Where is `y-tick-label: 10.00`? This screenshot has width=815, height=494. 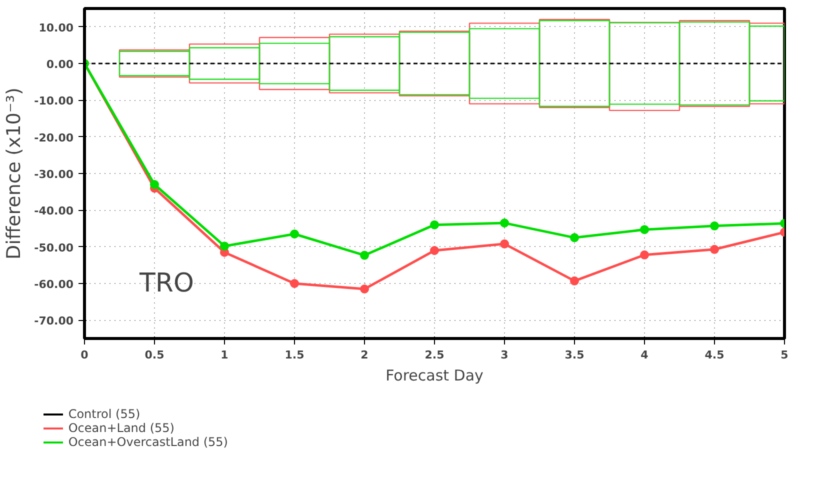
y-tick-label: 10.00 is located at coordinates (56, 27).